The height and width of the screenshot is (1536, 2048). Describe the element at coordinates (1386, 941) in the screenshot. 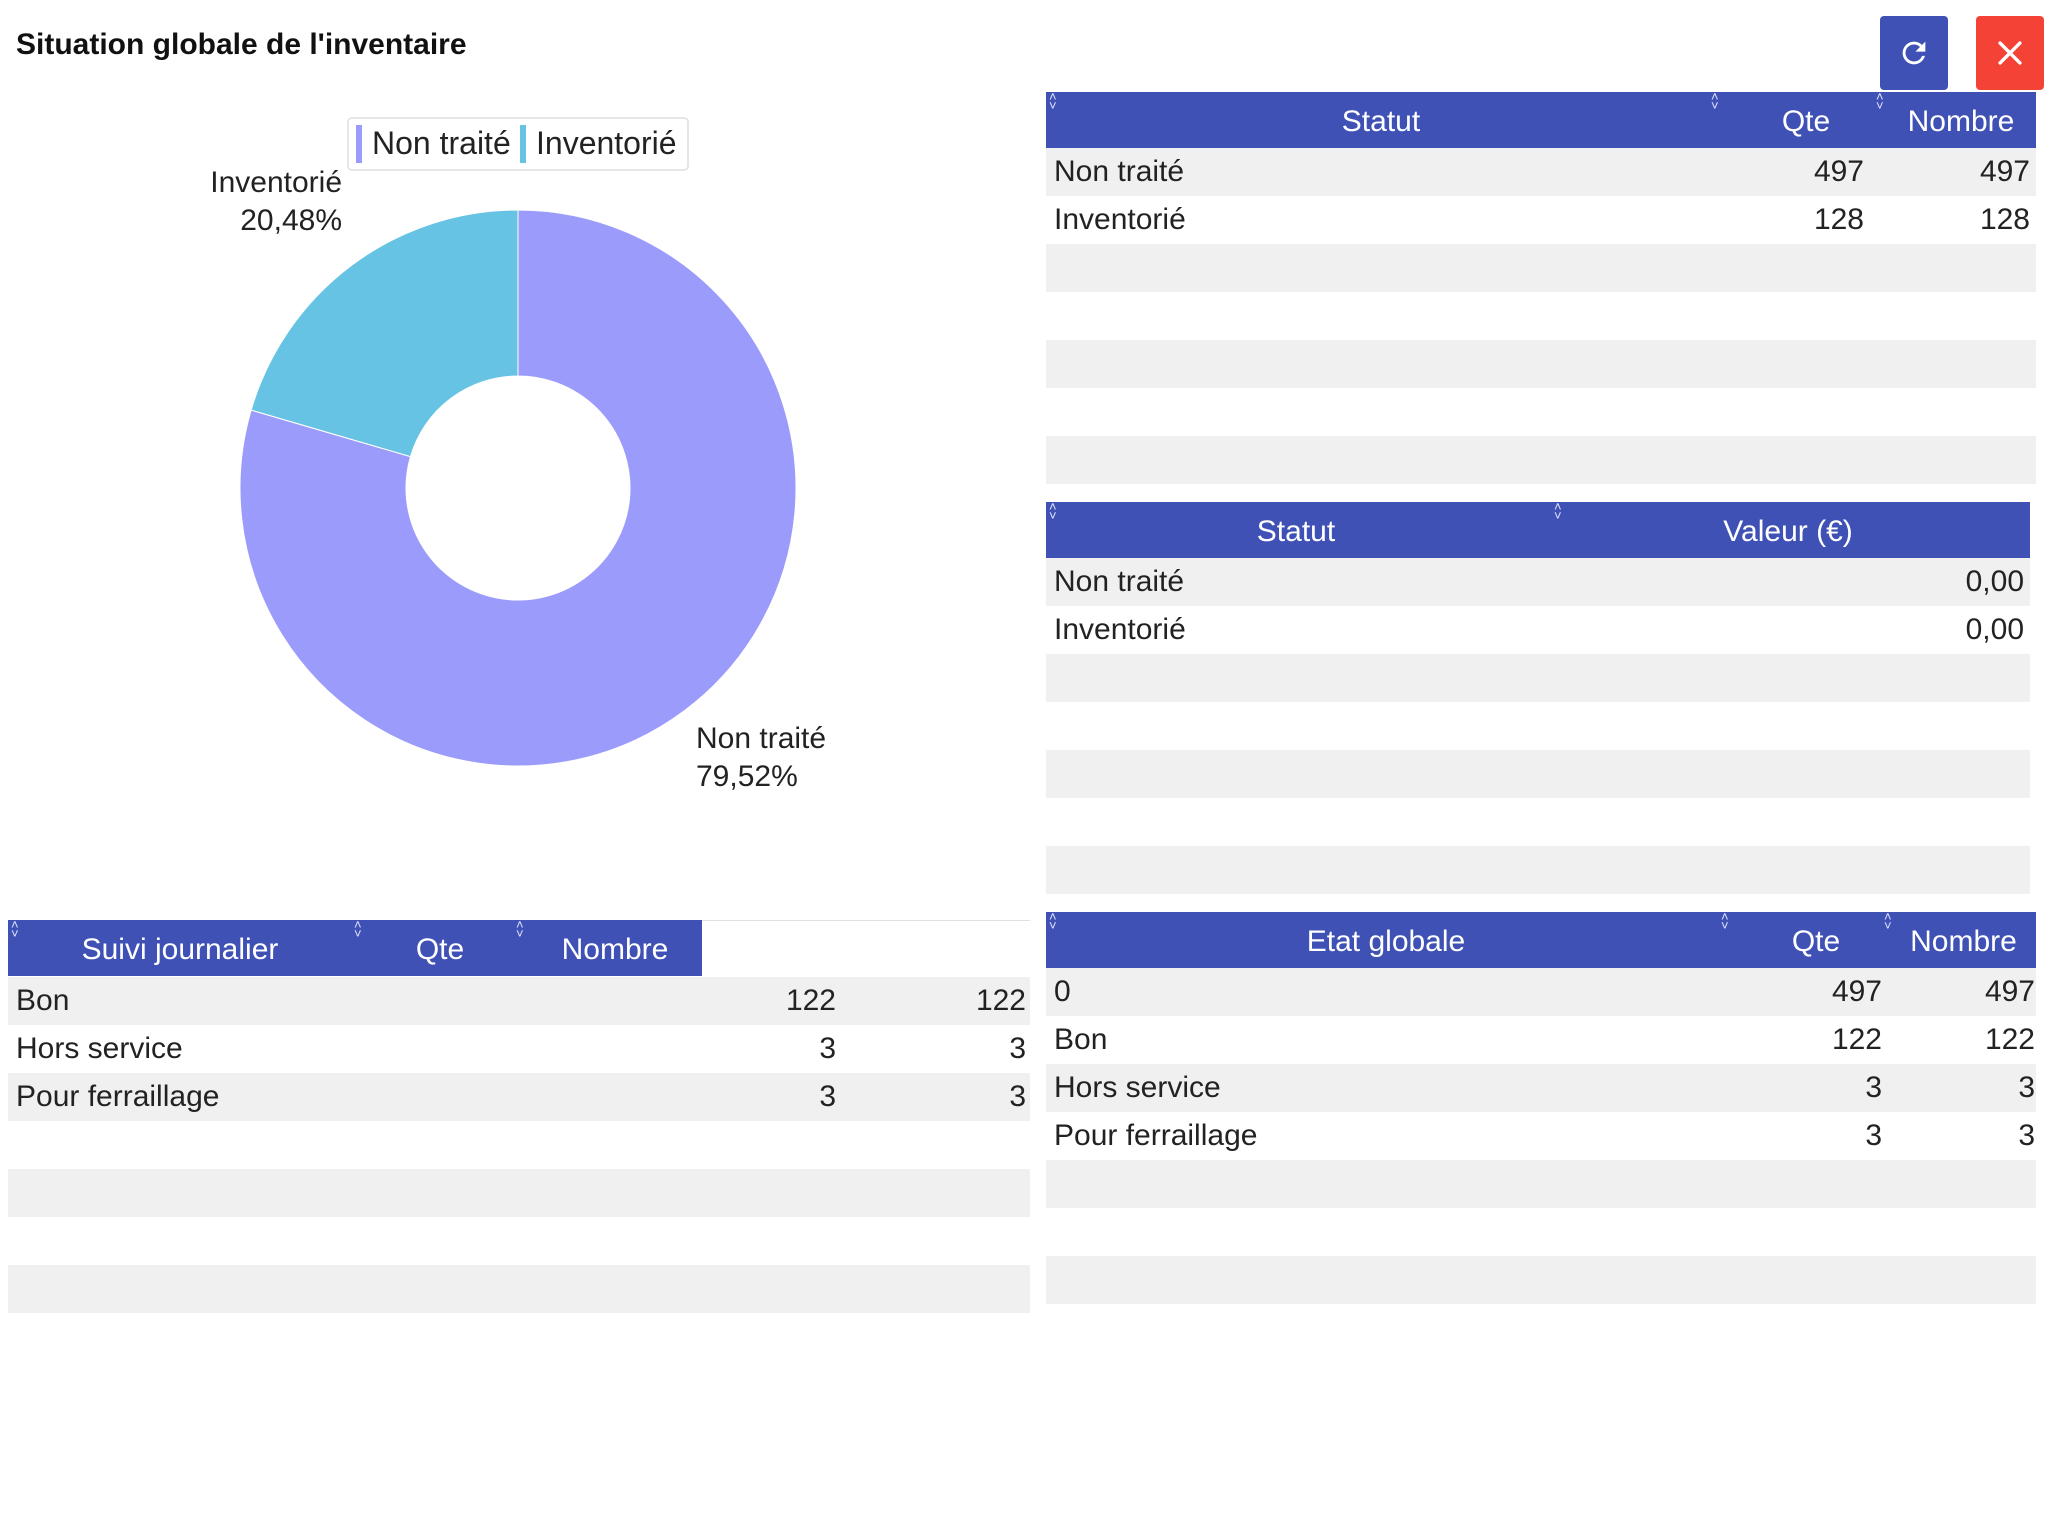

I see `col-header-etat: Etat globale` at that location.